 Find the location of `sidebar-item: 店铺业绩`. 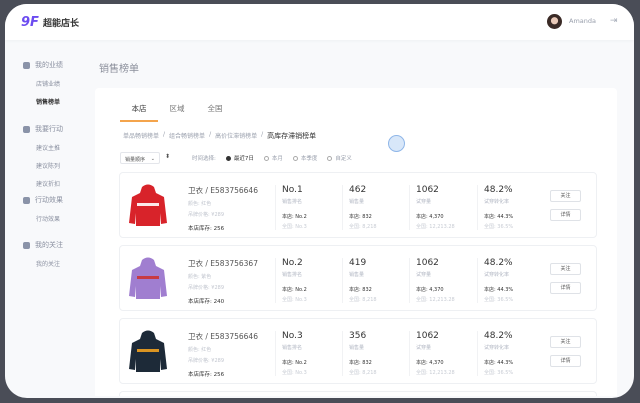

sidebar-item: 店铺业绩 is located at coordinates (48, 84).